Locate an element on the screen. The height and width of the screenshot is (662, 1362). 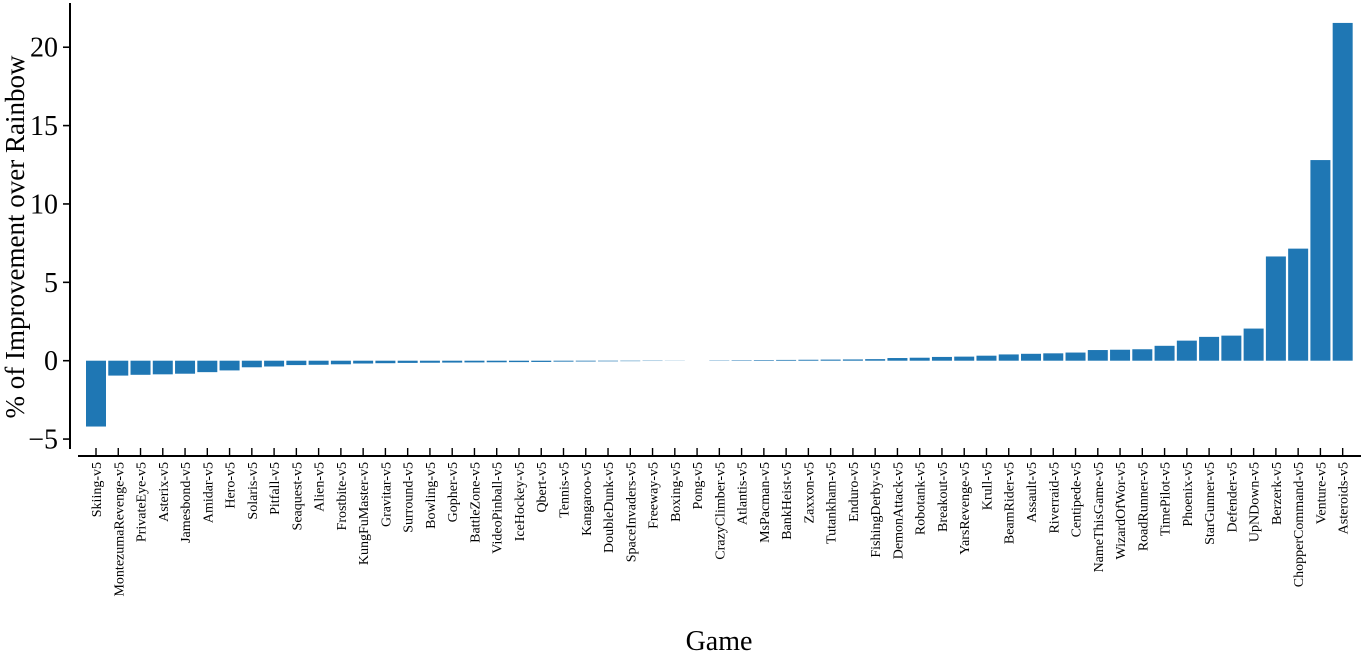
bar-Seaquest-v5 is located at coordinates (296, 363).